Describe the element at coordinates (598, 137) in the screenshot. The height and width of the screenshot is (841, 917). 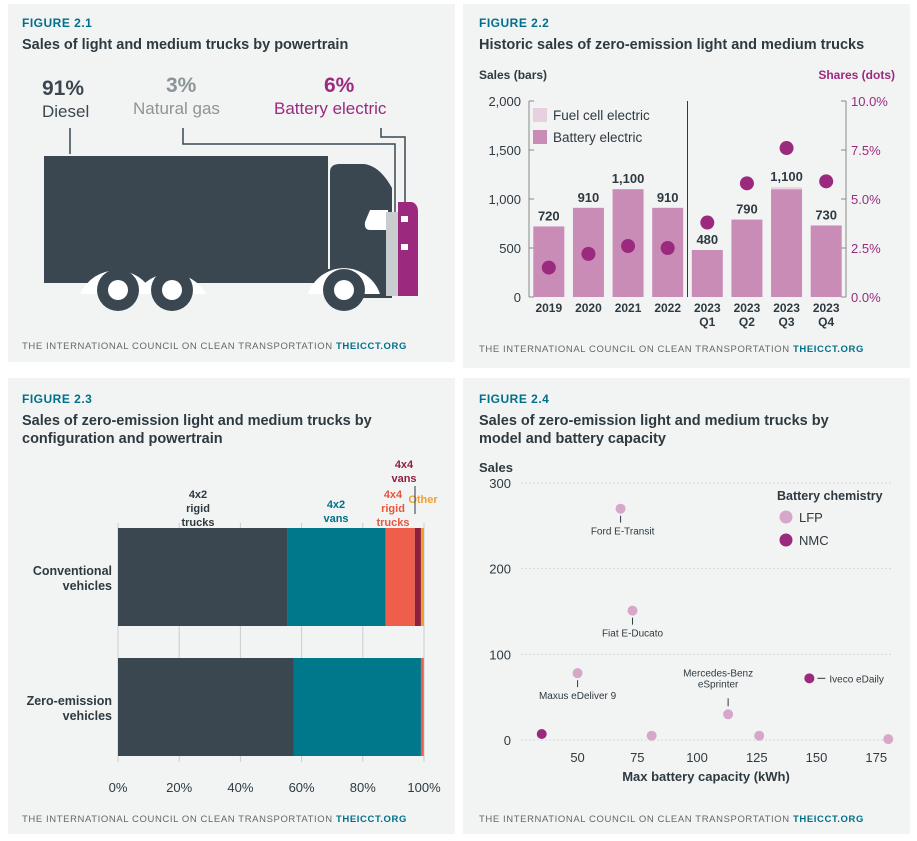
I see `legend-label: Battery electric` at that location.